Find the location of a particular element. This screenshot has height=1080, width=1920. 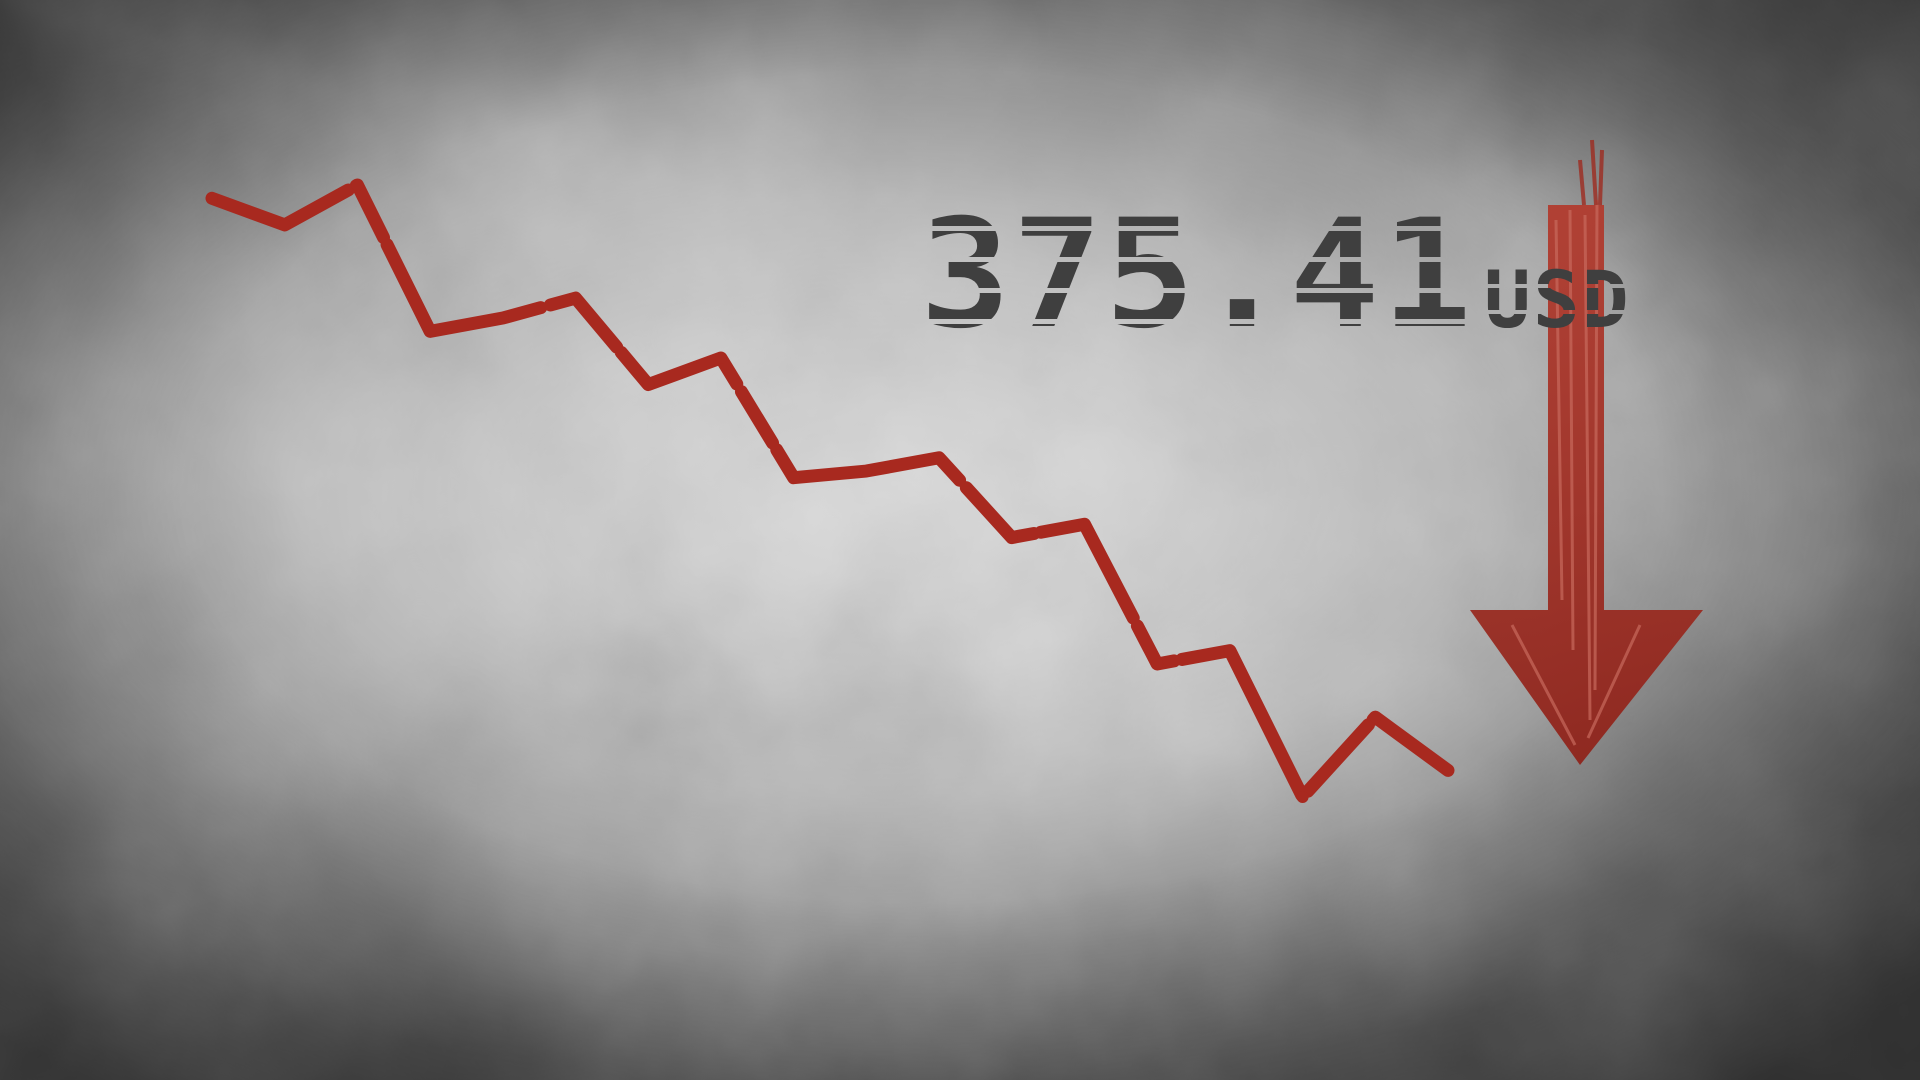

price-unit: USD is located at coordinates (1557, 301).